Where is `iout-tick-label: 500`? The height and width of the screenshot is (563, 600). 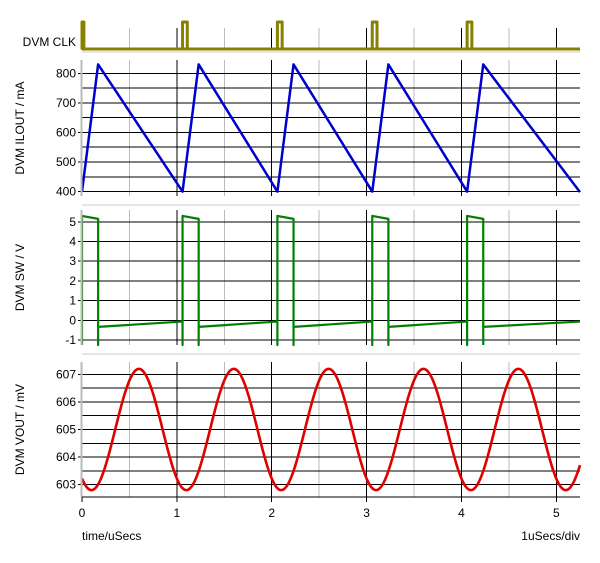 iout-tick-label: 500 is located at coordinates (66, 162).